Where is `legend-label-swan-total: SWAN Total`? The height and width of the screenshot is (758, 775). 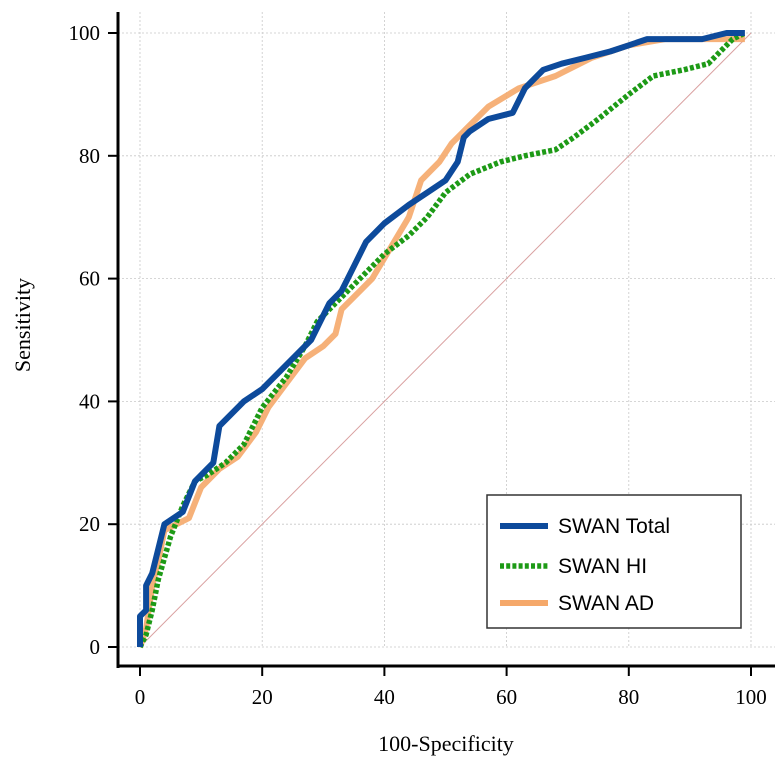 legend-label-swan-total: SWAN Total is located at coordinates (614, 526).